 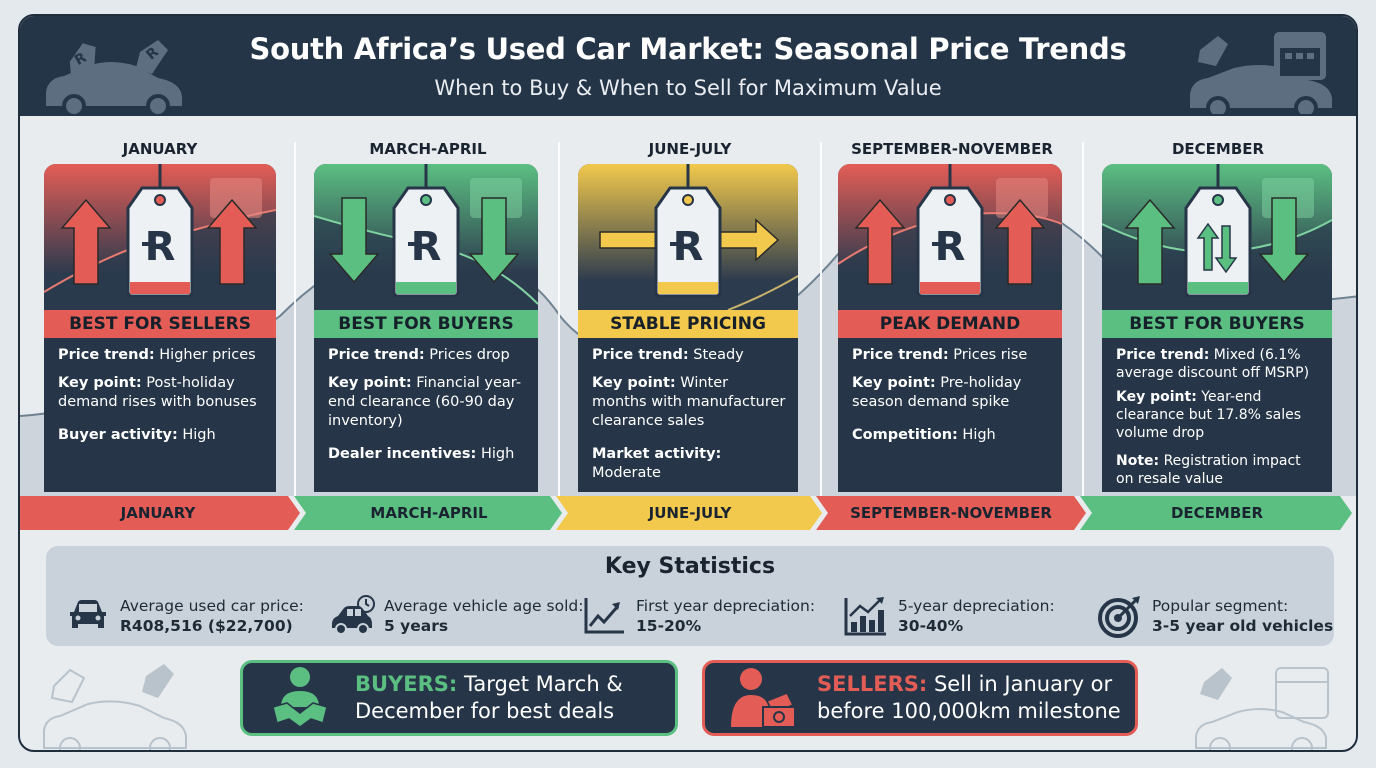 I want to click on price-tag-arrows-mixed-icon, so click(x=1217, y=237).